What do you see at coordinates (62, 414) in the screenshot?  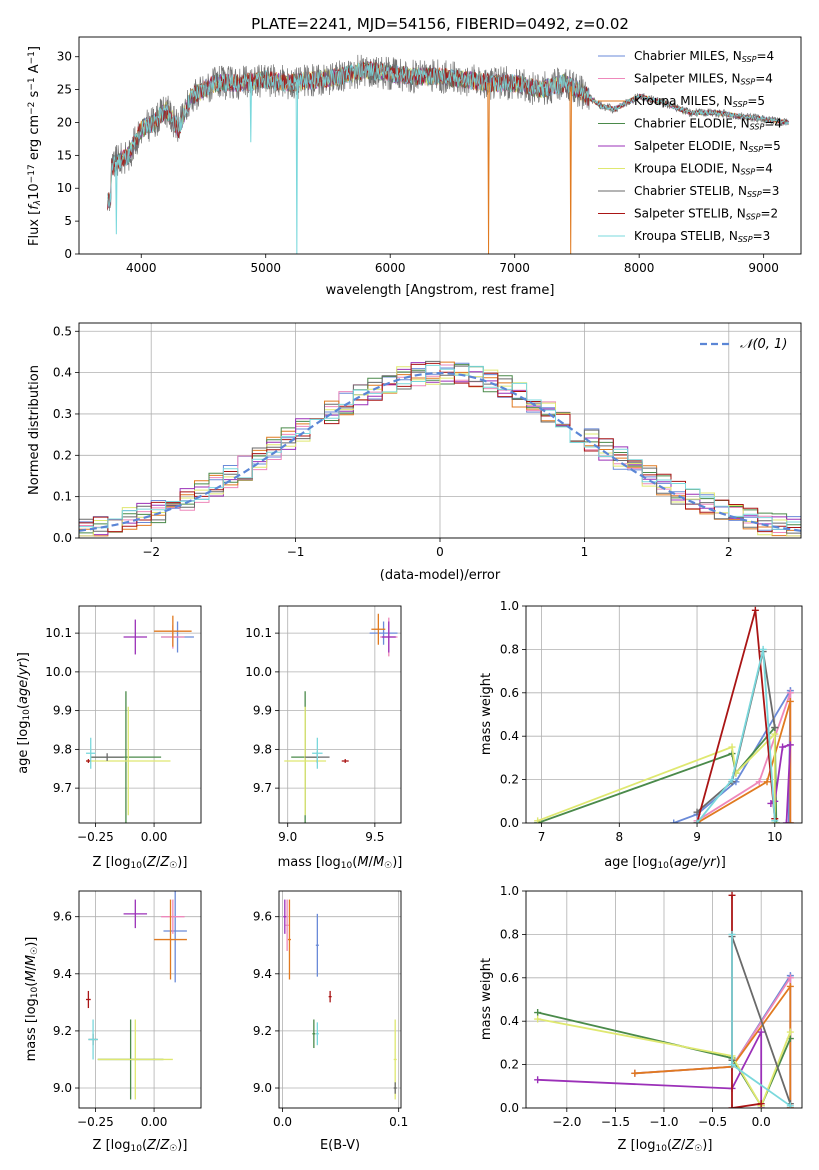 I see `y-tick-label: 0.3` at bounding box center [62, 414].